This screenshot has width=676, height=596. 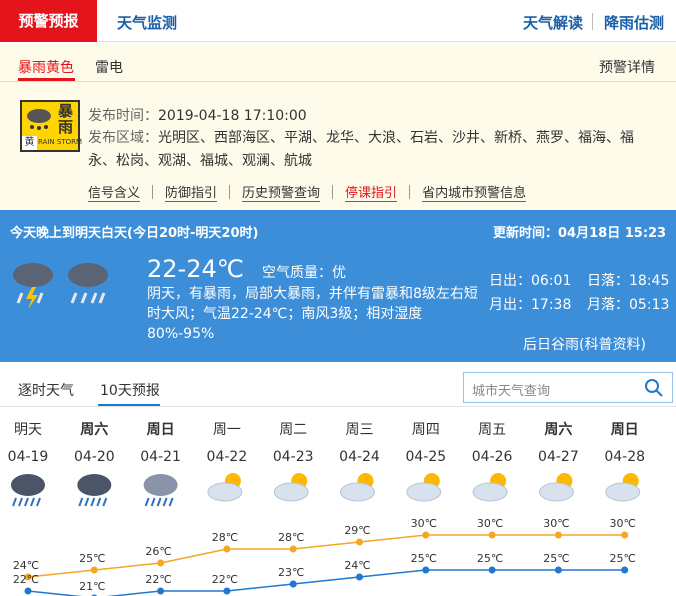 What do you see at coordinates (227, 430) in the screenshot?
I see `day-label: 周一` at bounding box center [227, 430].